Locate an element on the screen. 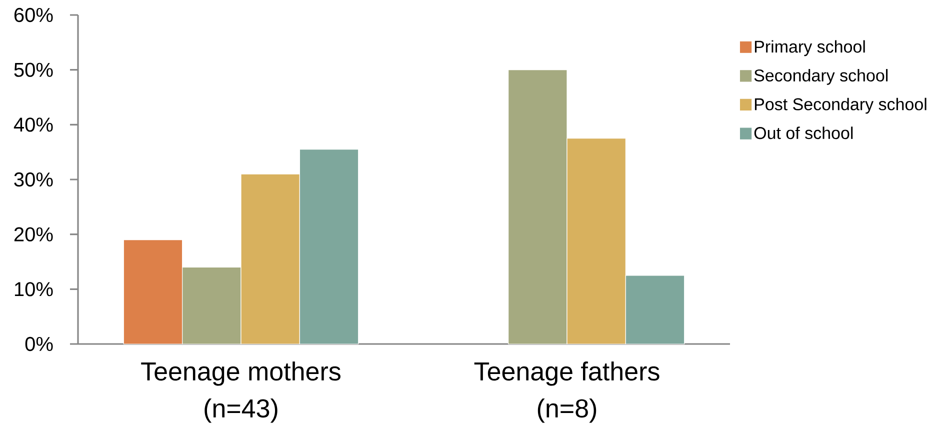 The width and height of the screenshot is (951, 439). y-tick-label: 60% is located at coordinates (33, 15).